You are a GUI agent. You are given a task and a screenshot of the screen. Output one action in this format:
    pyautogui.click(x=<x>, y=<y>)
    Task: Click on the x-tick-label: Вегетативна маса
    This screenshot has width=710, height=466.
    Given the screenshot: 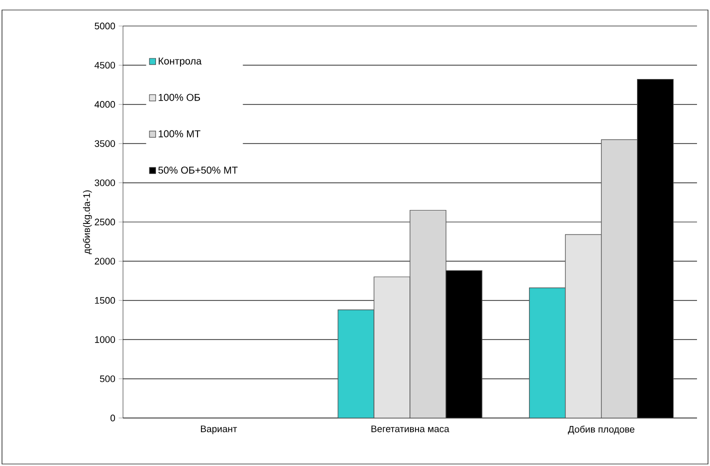 What is the action you would take?
    pyautogui.click(x=410, y=429)
    